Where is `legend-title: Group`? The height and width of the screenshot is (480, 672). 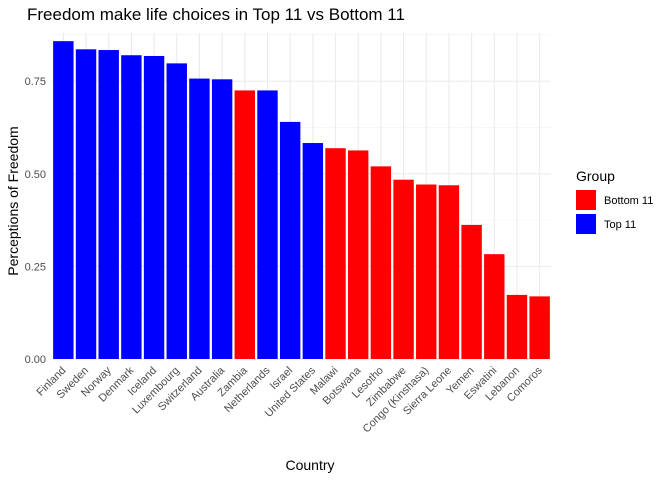 legend-title: Group is located at coordinates (595, 176).